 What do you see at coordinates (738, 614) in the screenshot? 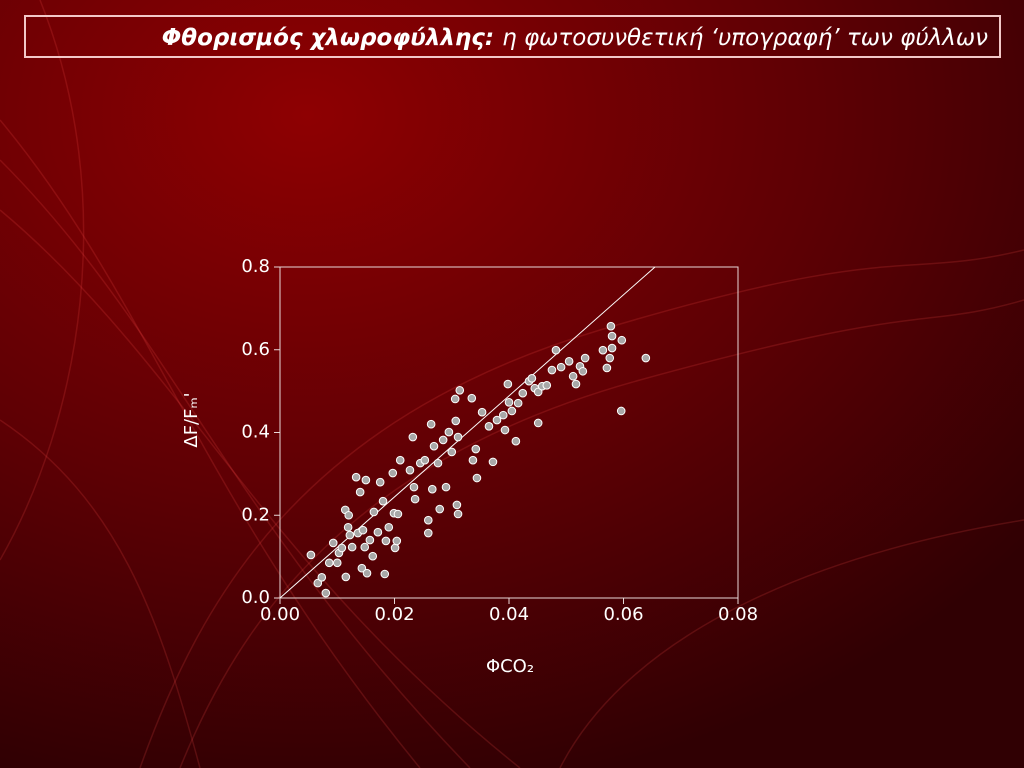
I see `x-tick-label: 0.08` at bounding box center [738, 614].